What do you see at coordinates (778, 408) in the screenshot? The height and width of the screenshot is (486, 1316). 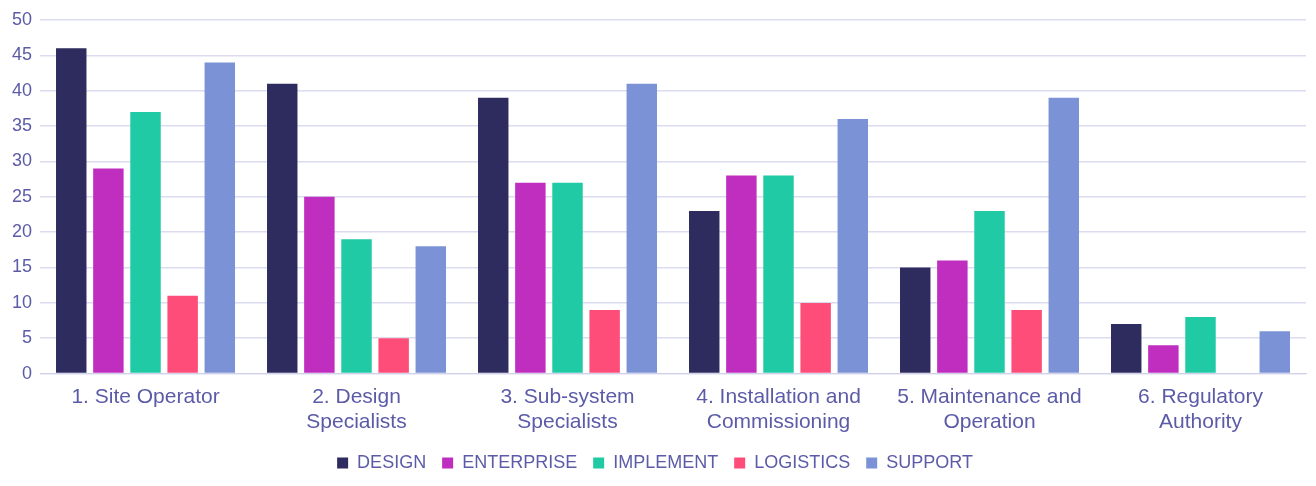 I see `x-tick-label: 4. Installation and Commissioning` at bounding box center [778, 408].